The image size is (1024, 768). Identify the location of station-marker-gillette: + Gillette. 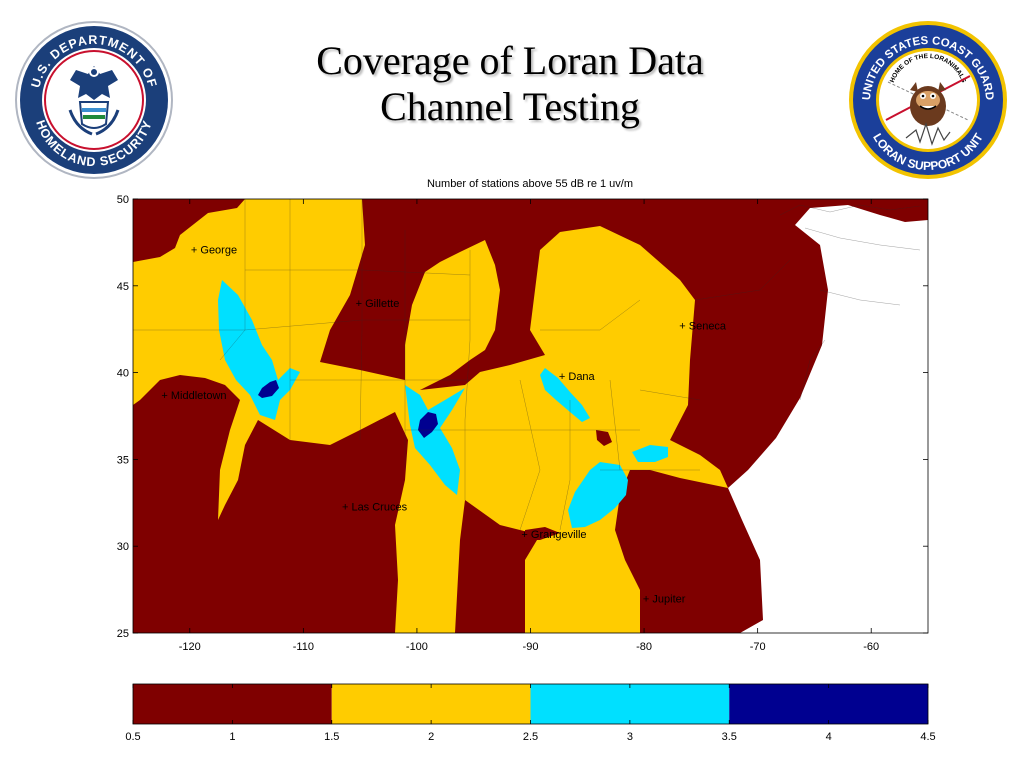
(378, 304).